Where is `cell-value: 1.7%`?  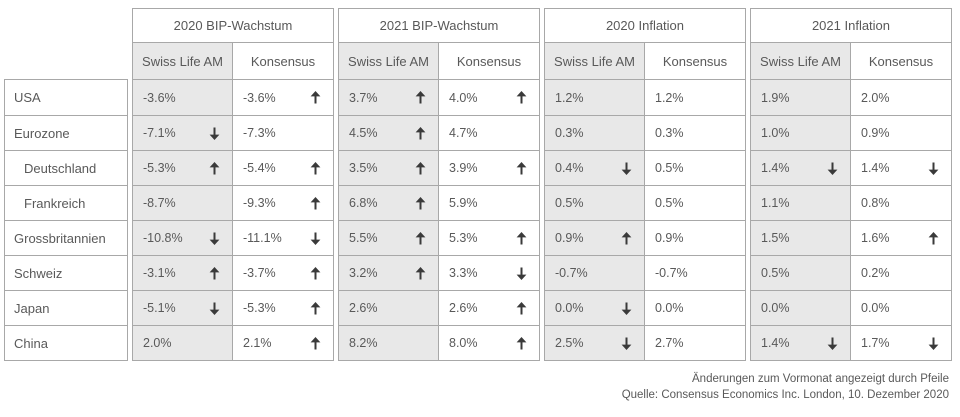
cell-value: 1.7% is located at coordinates (875, 343).